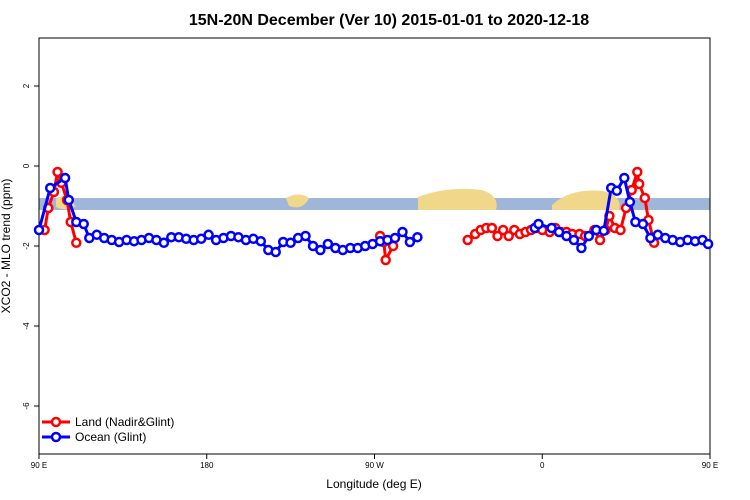 This screenshot has width=750, height=500. I want to click on legend-marker-land, so click(56, 422).